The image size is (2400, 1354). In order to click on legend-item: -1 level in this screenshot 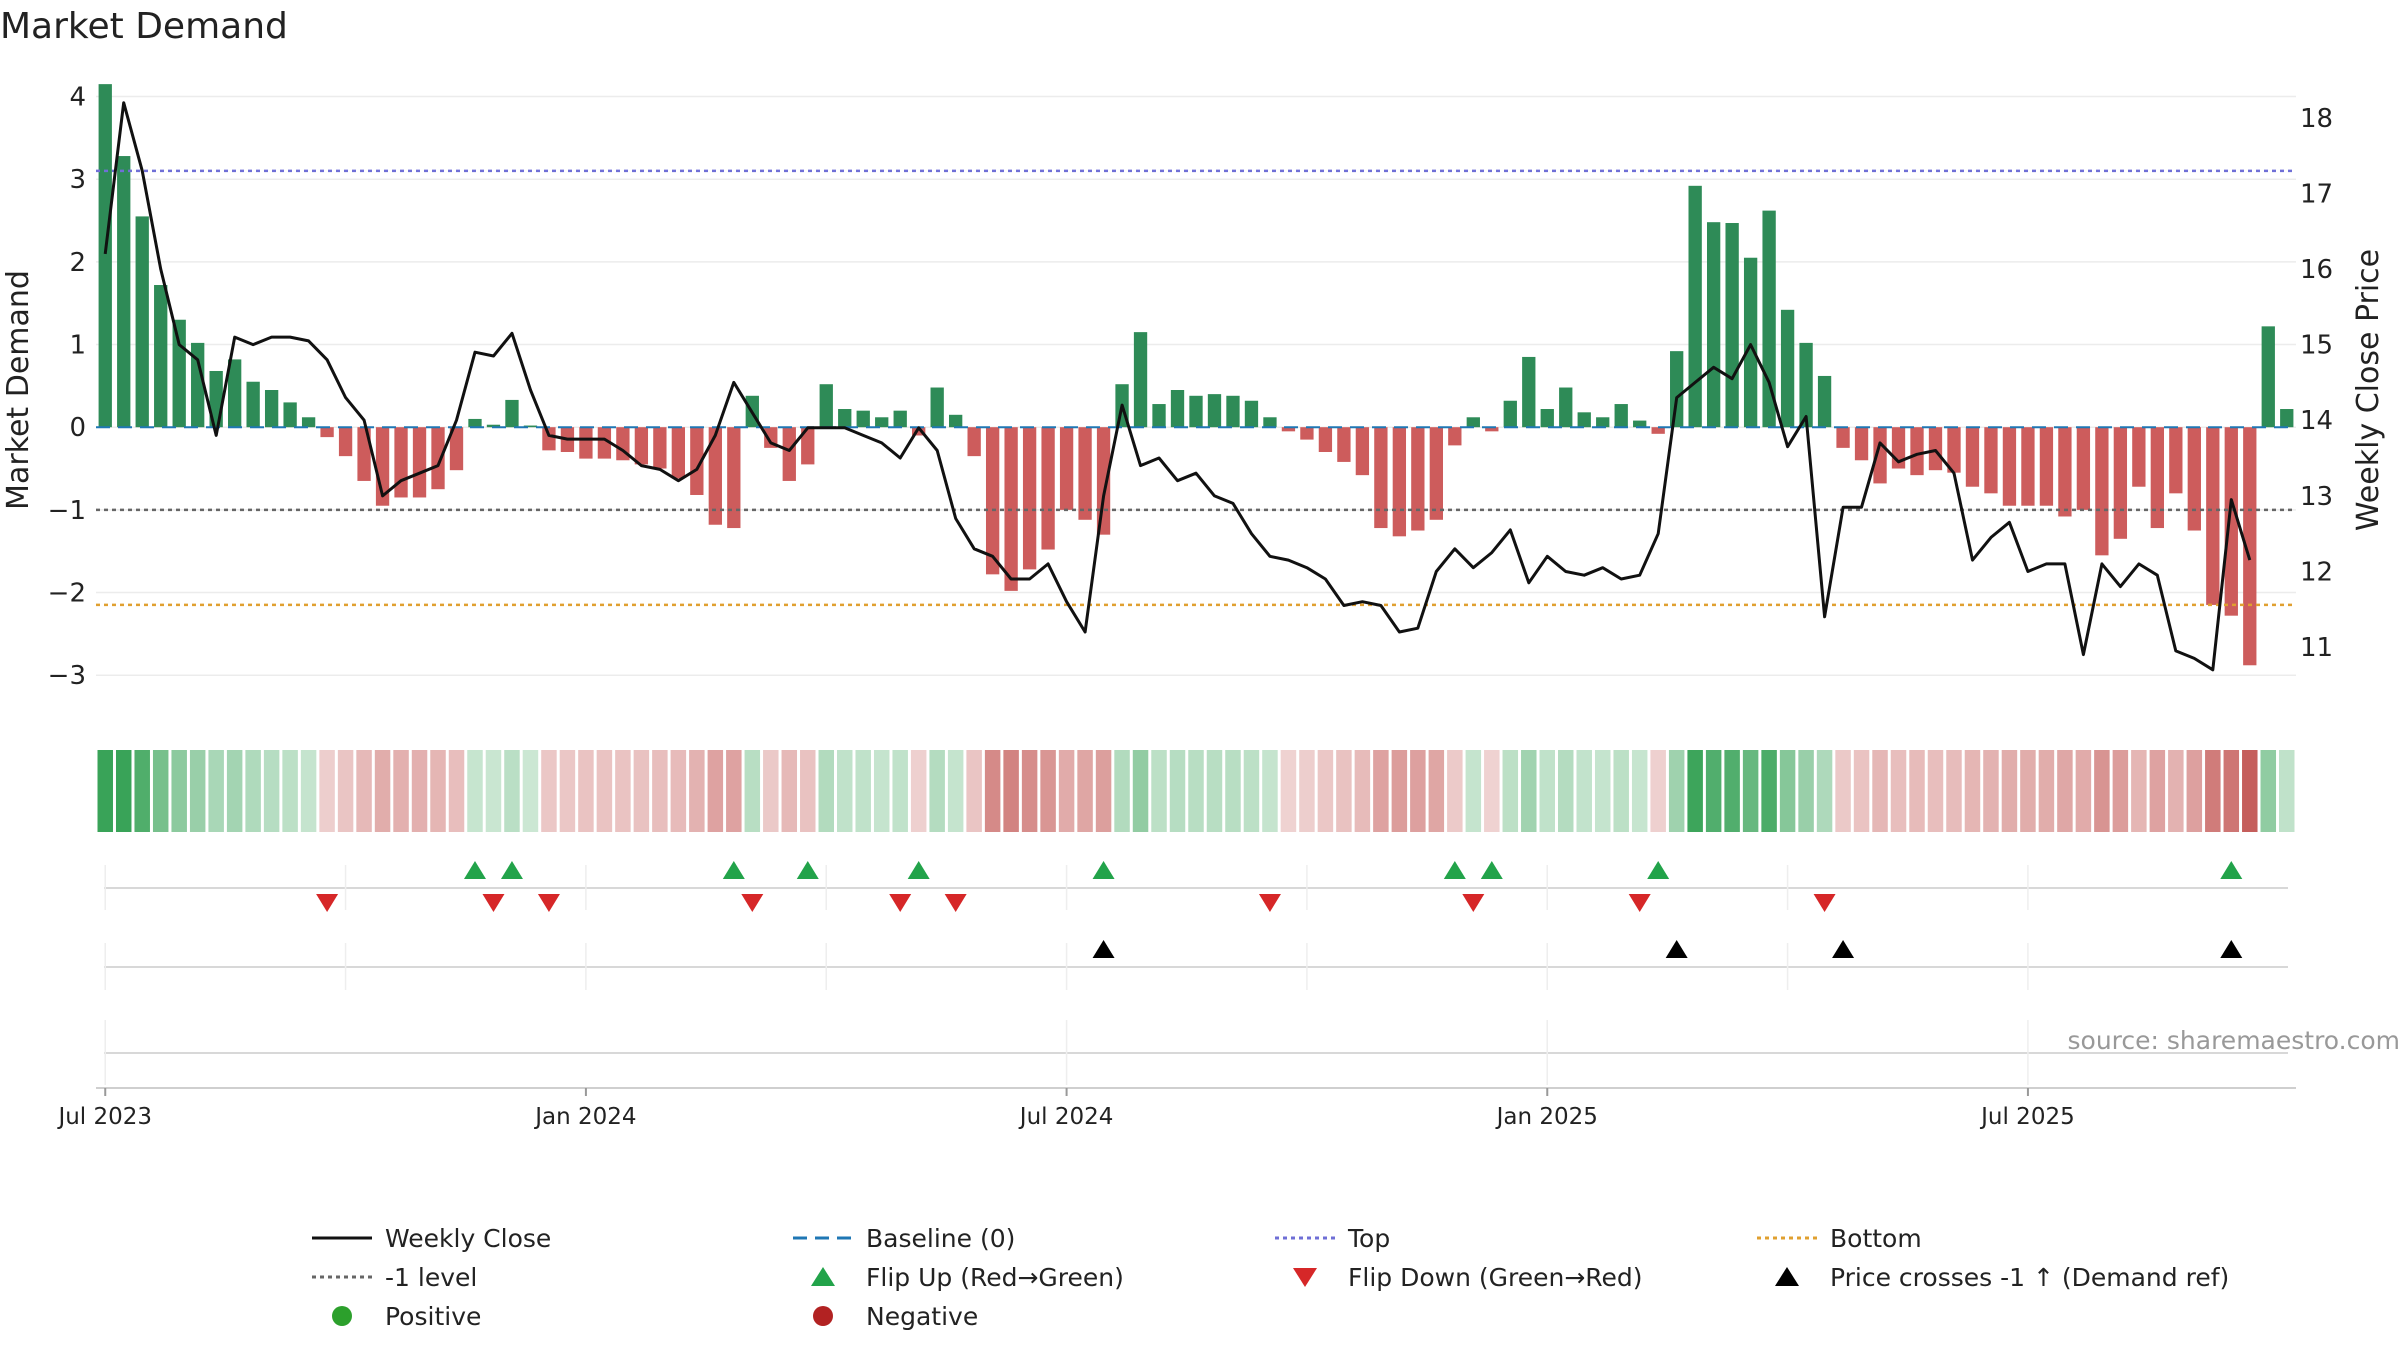, I will do `click(394, 1277)`.